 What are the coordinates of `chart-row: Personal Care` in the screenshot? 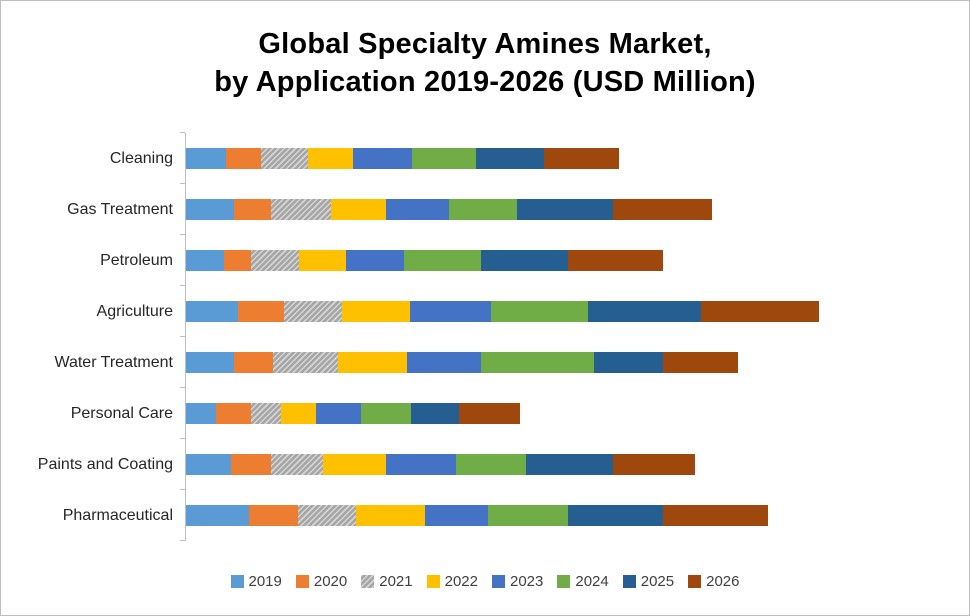 It's located at (485, 413).